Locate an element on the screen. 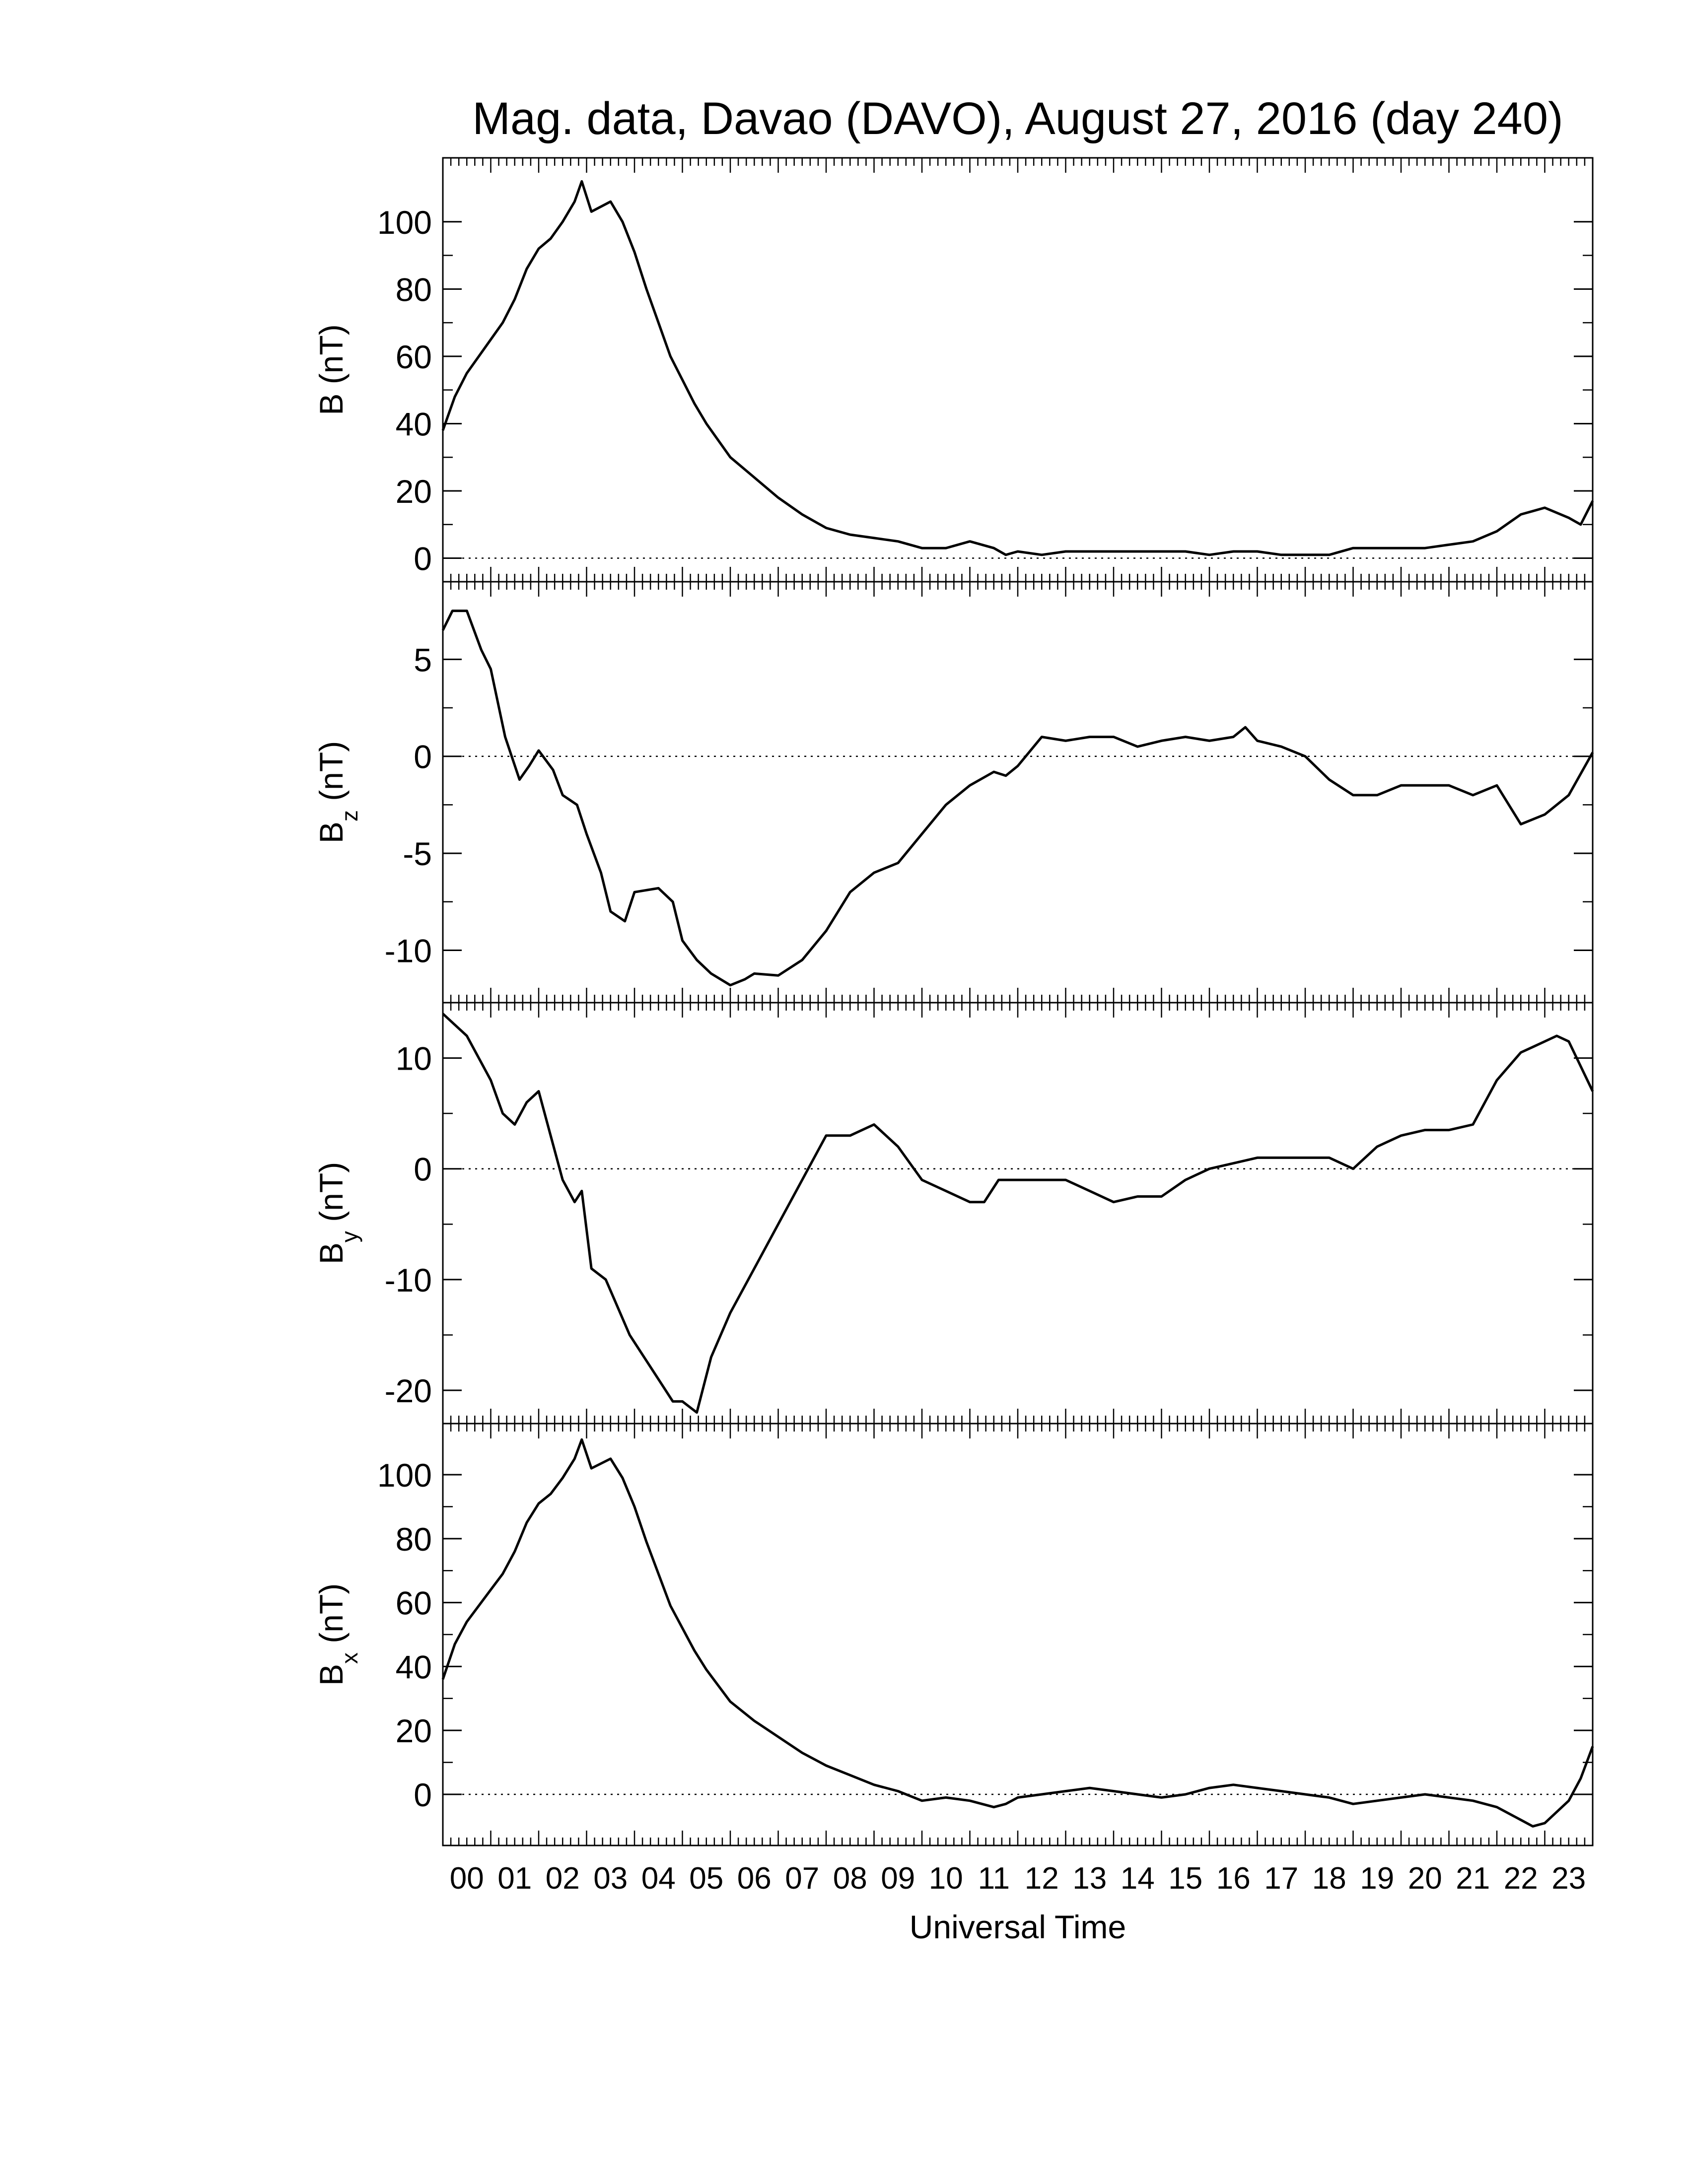 The height and width of the screenshot is (2184, 1688). x-tick-label: 07 is located at coordinates (802, 1878).